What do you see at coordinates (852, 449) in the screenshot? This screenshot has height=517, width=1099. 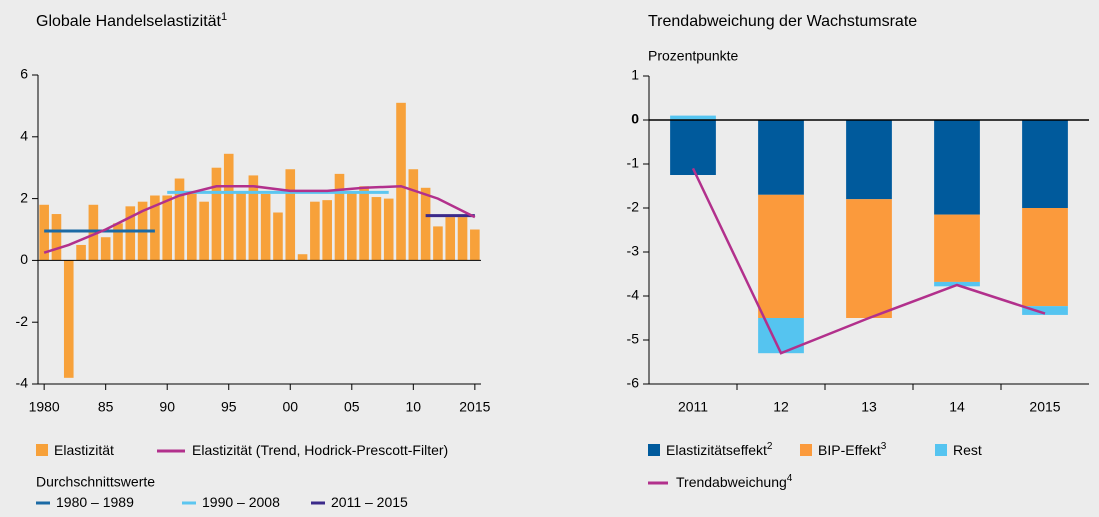 I see `legend-label: BIP-Effekt3` at bounding box center [852, 449].